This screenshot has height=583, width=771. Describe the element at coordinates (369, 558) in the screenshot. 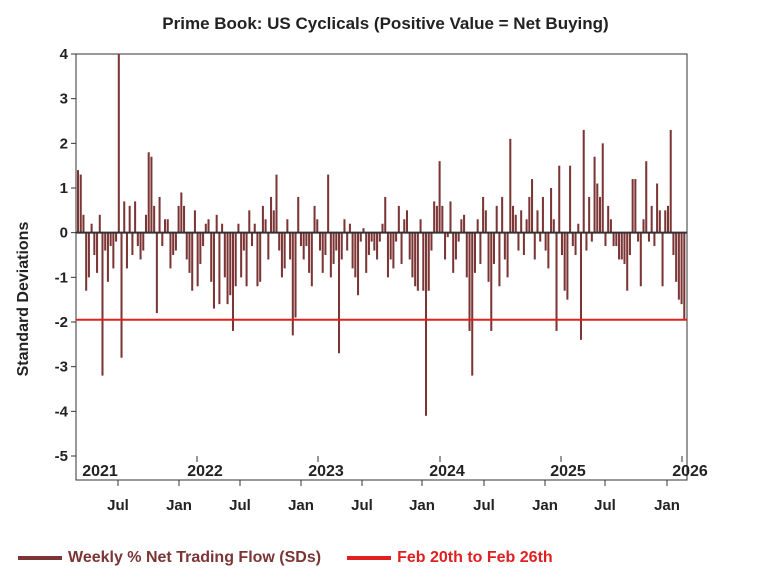

I see `legend-swatch-reference` at that location.